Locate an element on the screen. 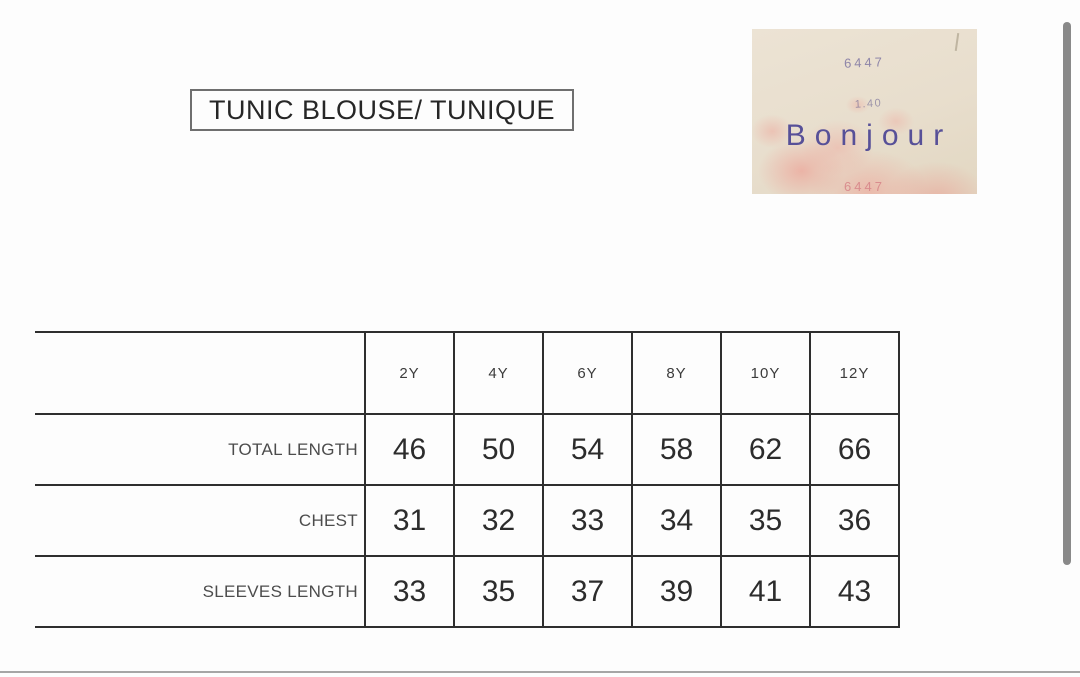 The width and height of the screenshot is (1080, 677). measurement-cell: 31 is located at coordinates (409, 520).